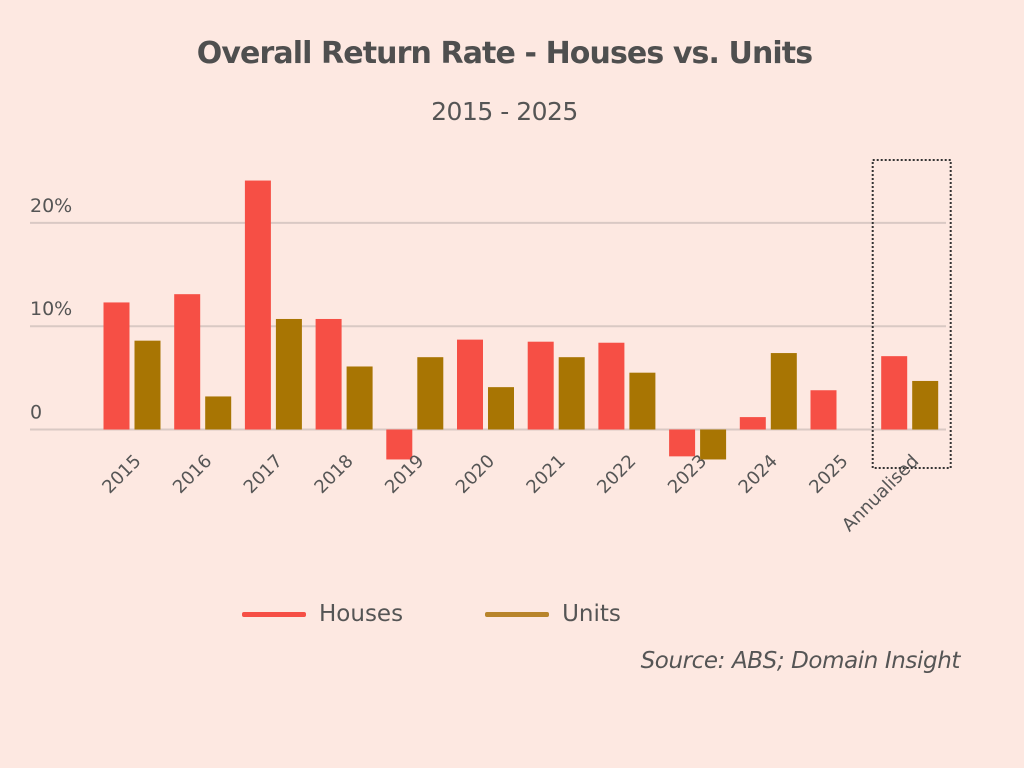 This screenshot has width=1024, height=768. Describe the element at coordinates (192, 474) in the screenshot. I see `x-tick-label: 2016` at that location.